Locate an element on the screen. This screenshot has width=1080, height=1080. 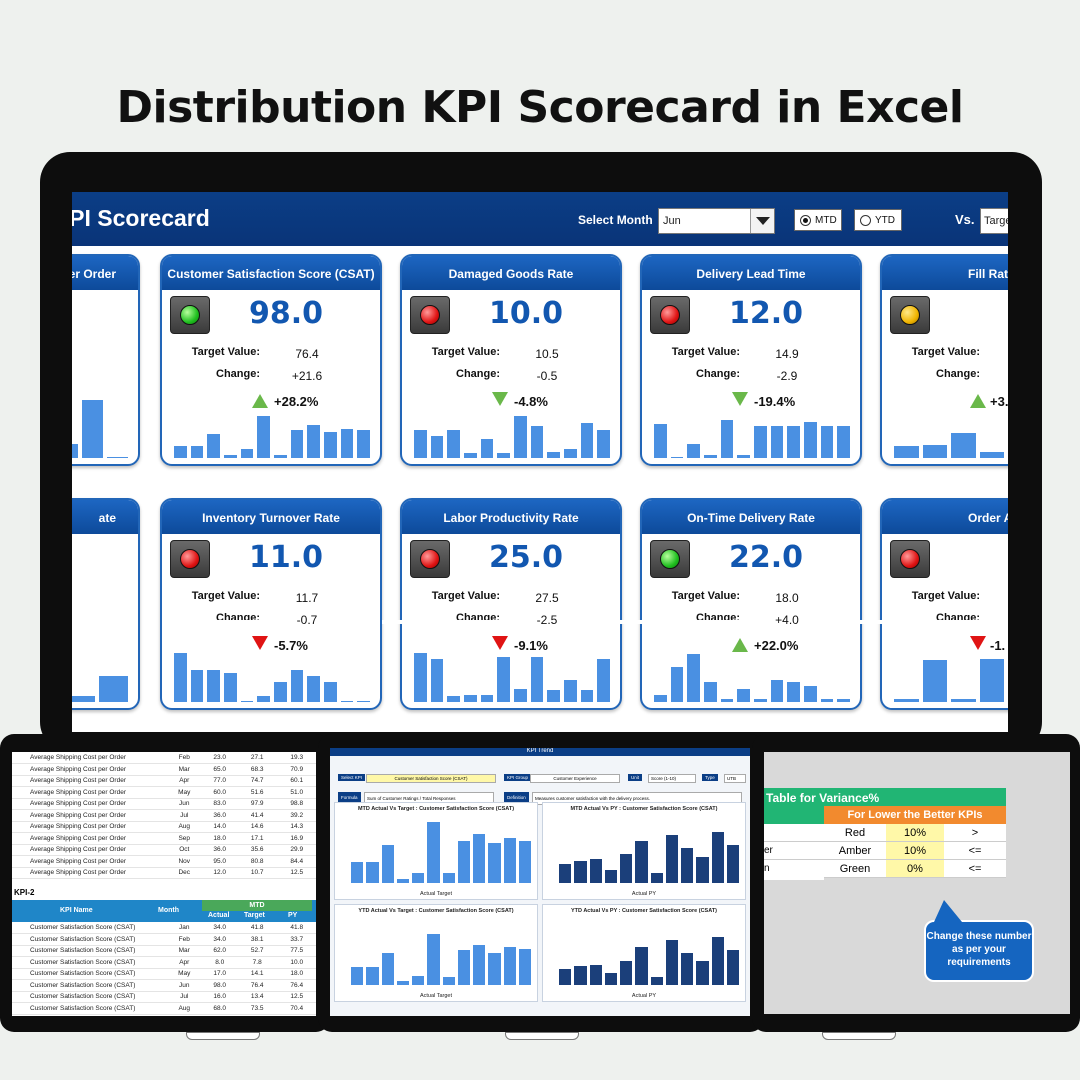
vs-dropdown: Targe is located at coordinates (994, 221).